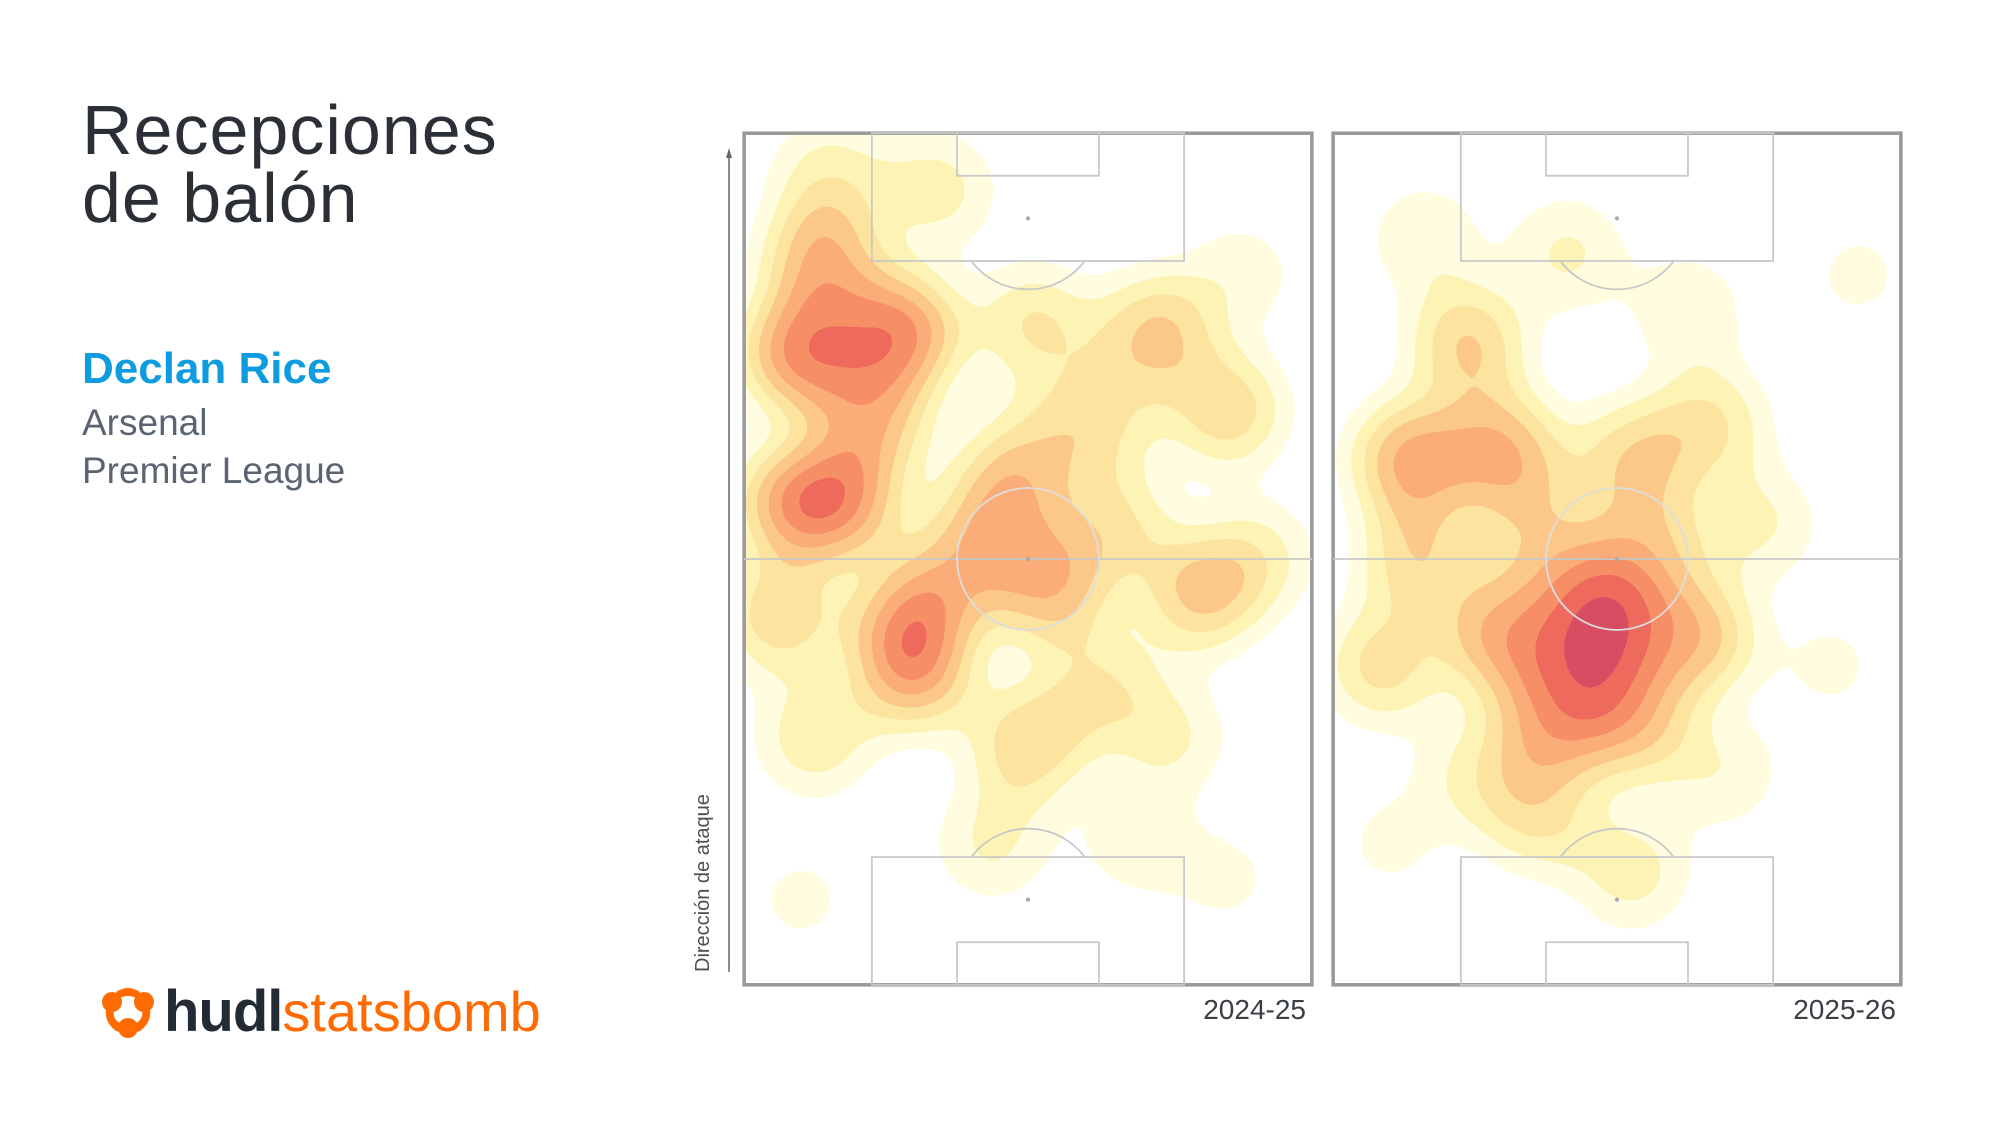 The width and height of the screenshot is (2000, 1125). What do you see at coordinates (729, 560) in the screenshot?
I see `attack-direction-arrow` at bounding box center [729, 560].